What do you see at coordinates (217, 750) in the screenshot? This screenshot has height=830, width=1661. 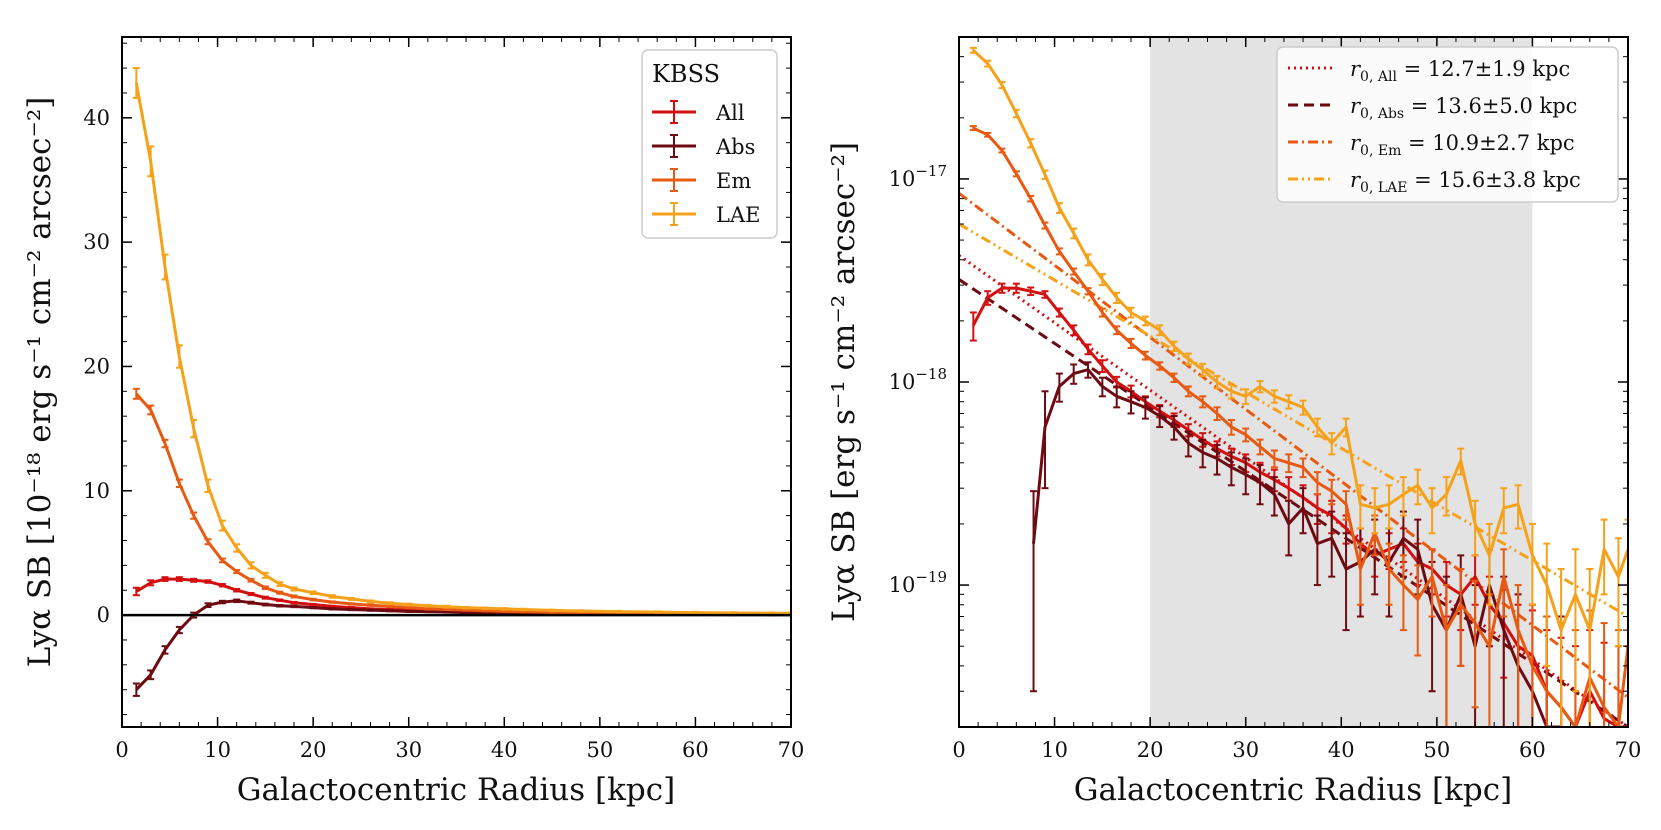 I see `x-tick-label: 10` at bounding box center [217, 750].